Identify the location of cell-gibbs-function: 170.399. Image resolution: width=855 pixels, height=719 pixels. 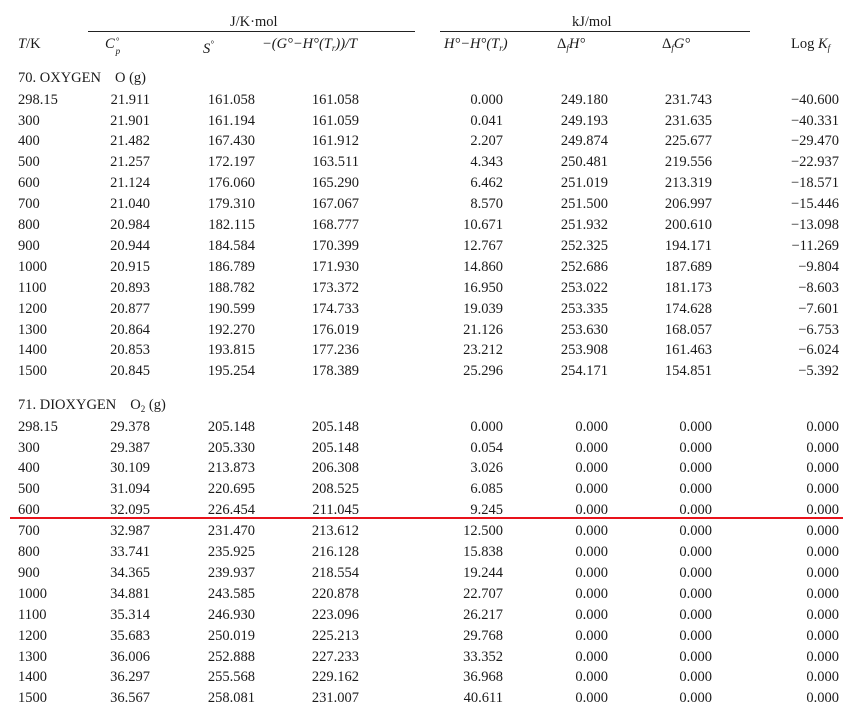
(335, 245).